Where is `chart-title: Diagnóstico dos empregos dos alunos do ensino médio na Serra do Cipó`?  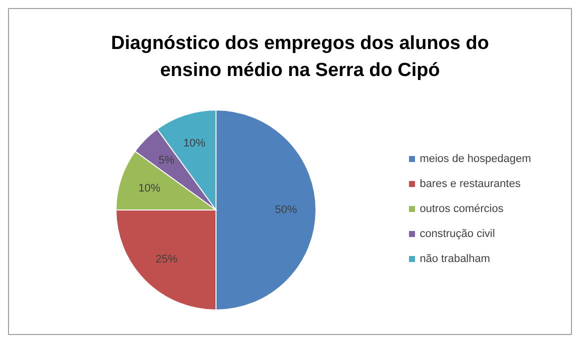 chart-title: Diagnóstico dos empregos dos alunos do ensino médio na Serra do Cipó is located at coordinates (300, 57).